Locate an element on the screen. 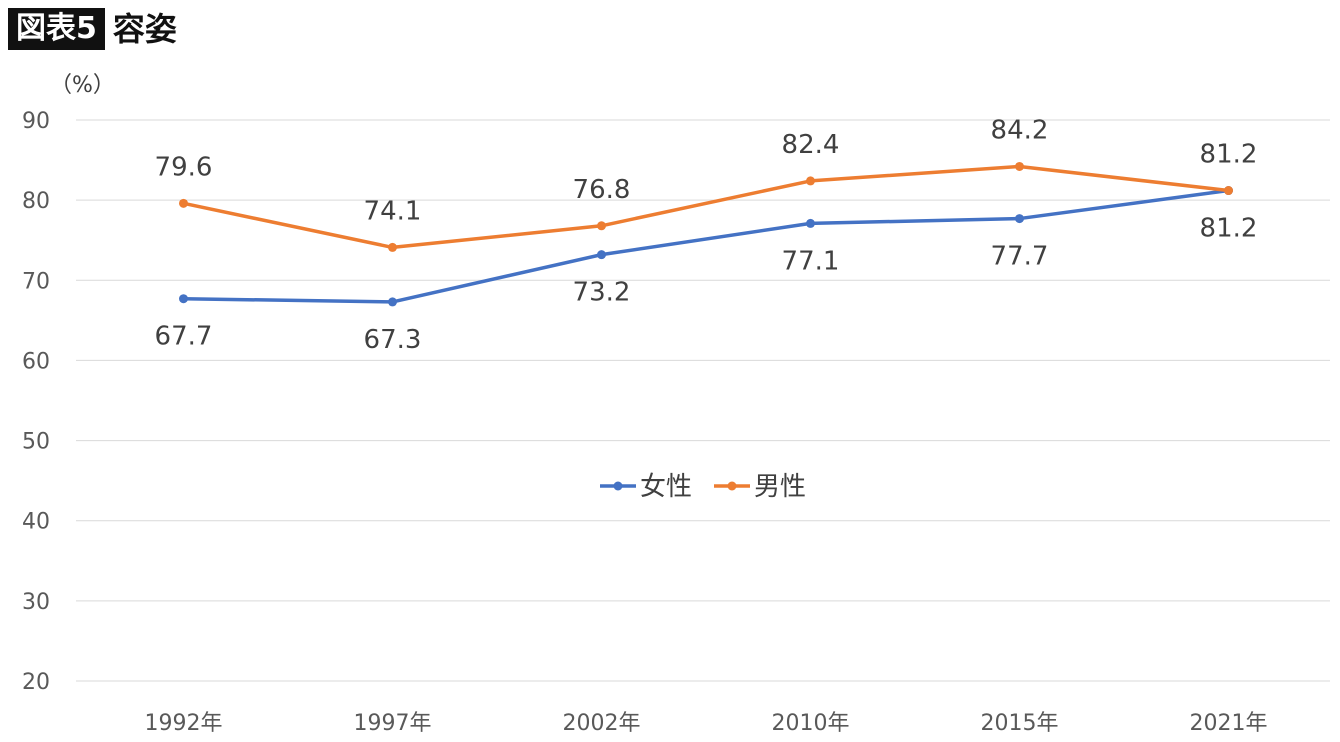  y-axis-ticks: 20 30 40 50 60 70 80 90 is located at coordinates (36, 402).